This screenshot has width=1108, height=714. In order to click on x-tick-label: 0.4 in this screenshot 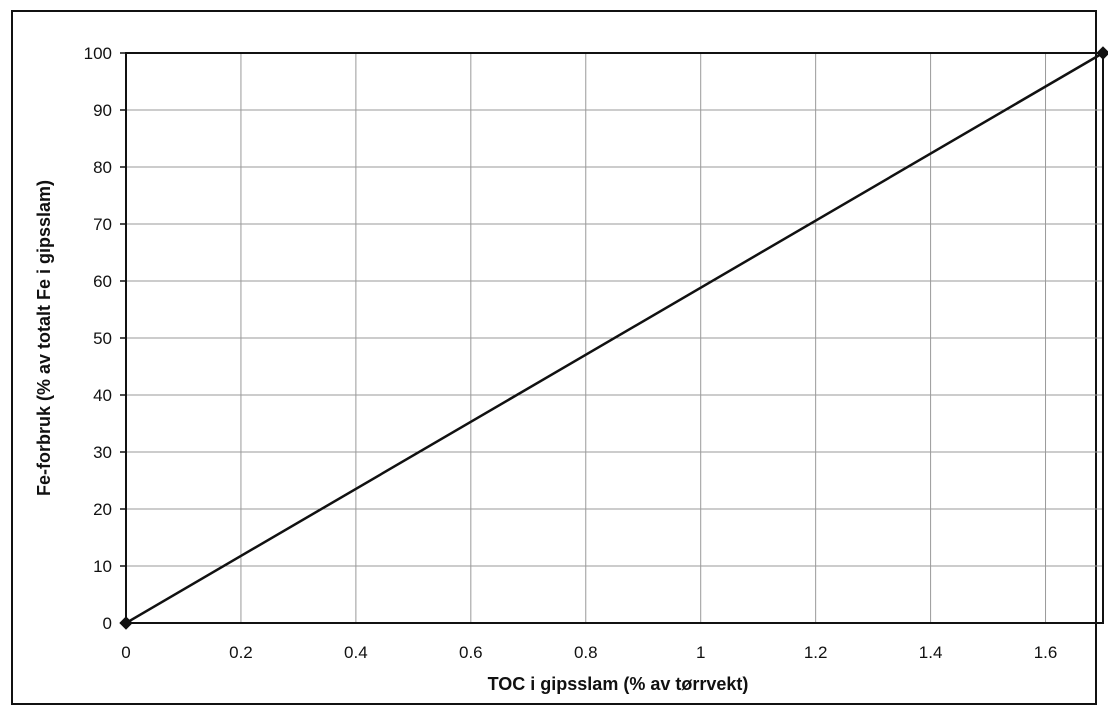, I will do `click(356, 652)`.